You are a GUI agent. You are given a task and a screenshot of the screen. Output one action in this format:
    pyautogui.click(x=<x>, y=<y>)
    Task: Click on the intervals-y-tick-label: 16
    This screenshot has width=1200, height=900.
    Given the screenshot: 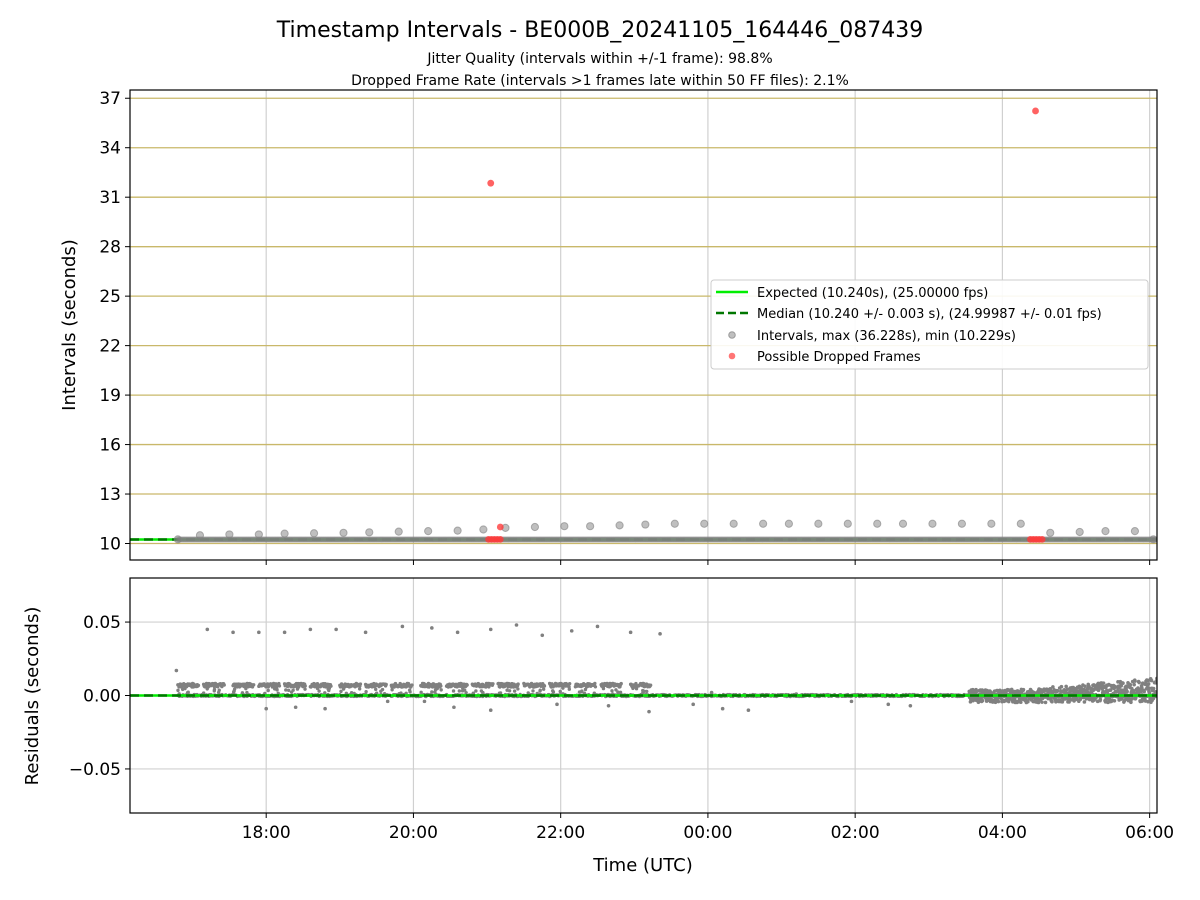 What is the action you would take?
    pyautogui.click(x=110, y=446)
    